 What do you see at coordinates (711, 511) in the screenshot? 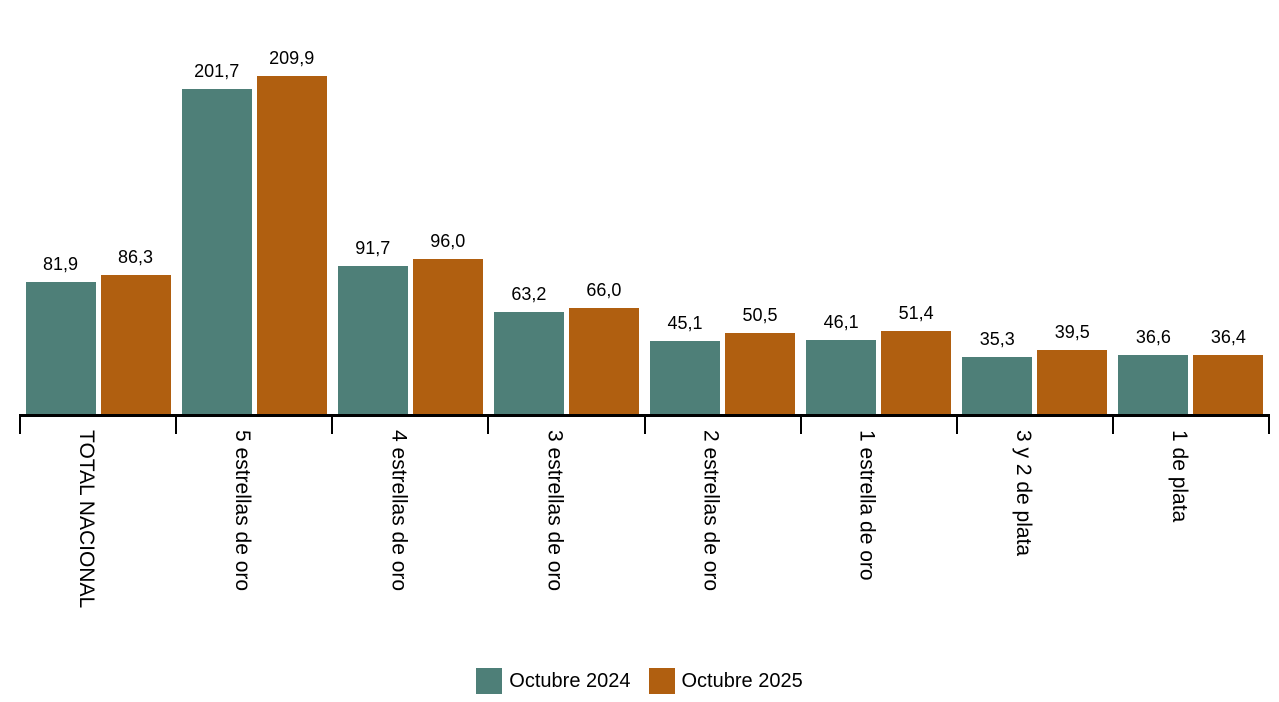
I see `x-axis-label: 2 estrellas de oro` at bounding box center [711, 511].